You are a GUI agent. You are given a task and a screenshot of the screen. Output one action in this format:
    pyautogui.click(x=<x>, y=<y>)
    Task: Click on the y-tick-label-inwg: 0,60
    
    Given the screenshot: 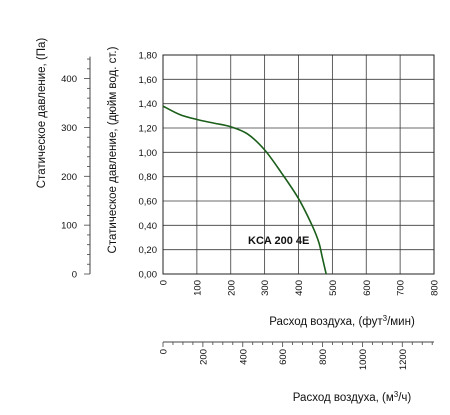 What is the action you would take?
    pyautogui.click(x=148, y=202)
    